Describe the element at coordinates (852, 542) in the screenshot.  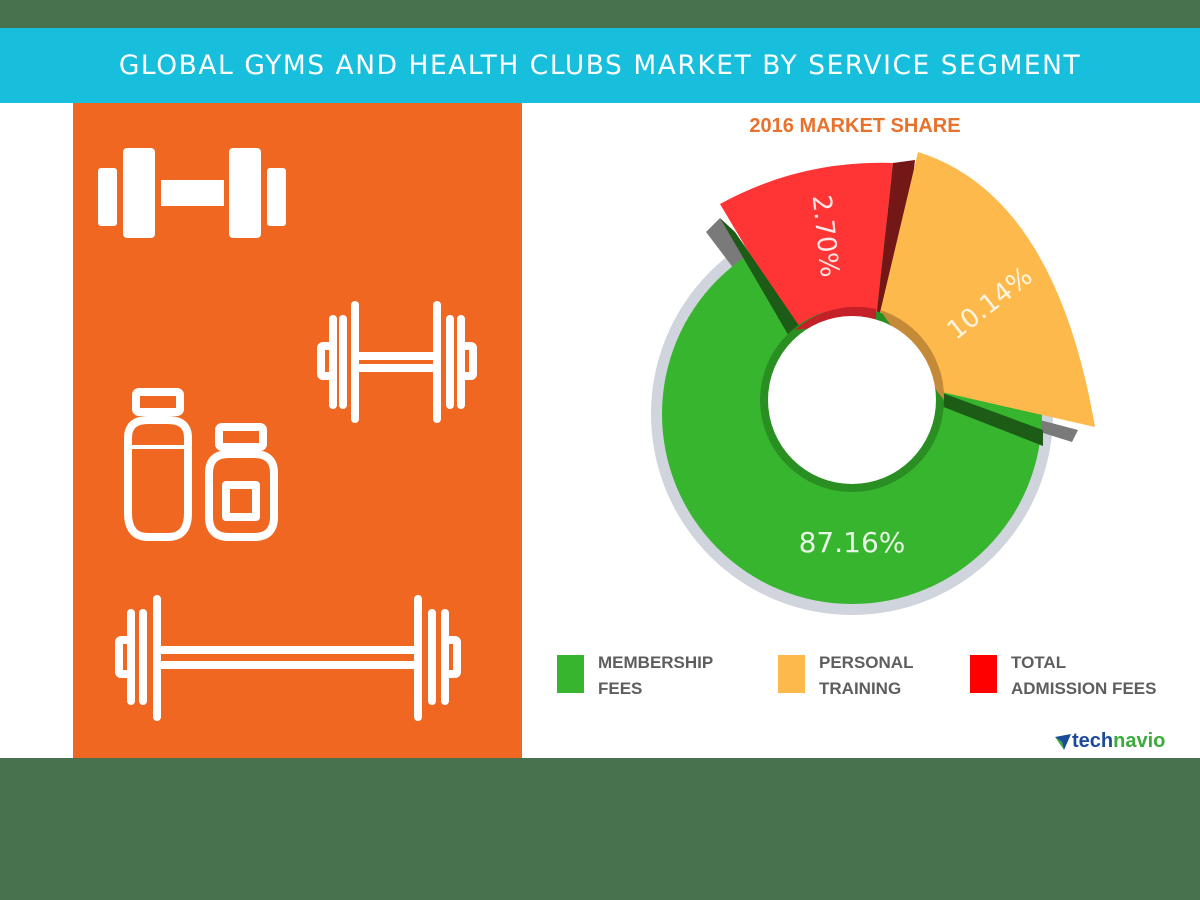
I see `label-membership: 87.16%` at that location.